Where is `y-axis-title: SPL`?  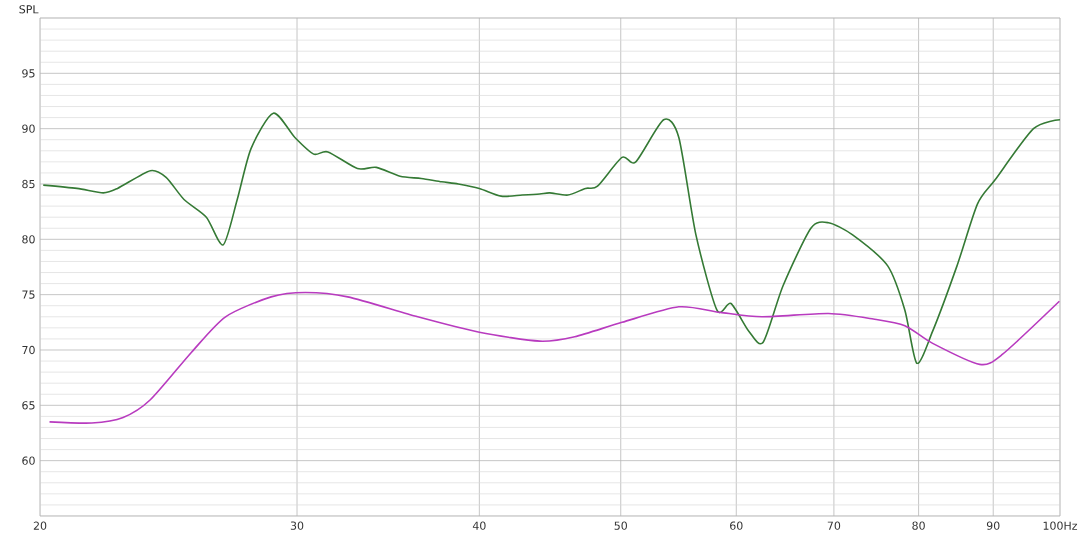
y-axis-title: SPL is located at coordinates (29, 9).